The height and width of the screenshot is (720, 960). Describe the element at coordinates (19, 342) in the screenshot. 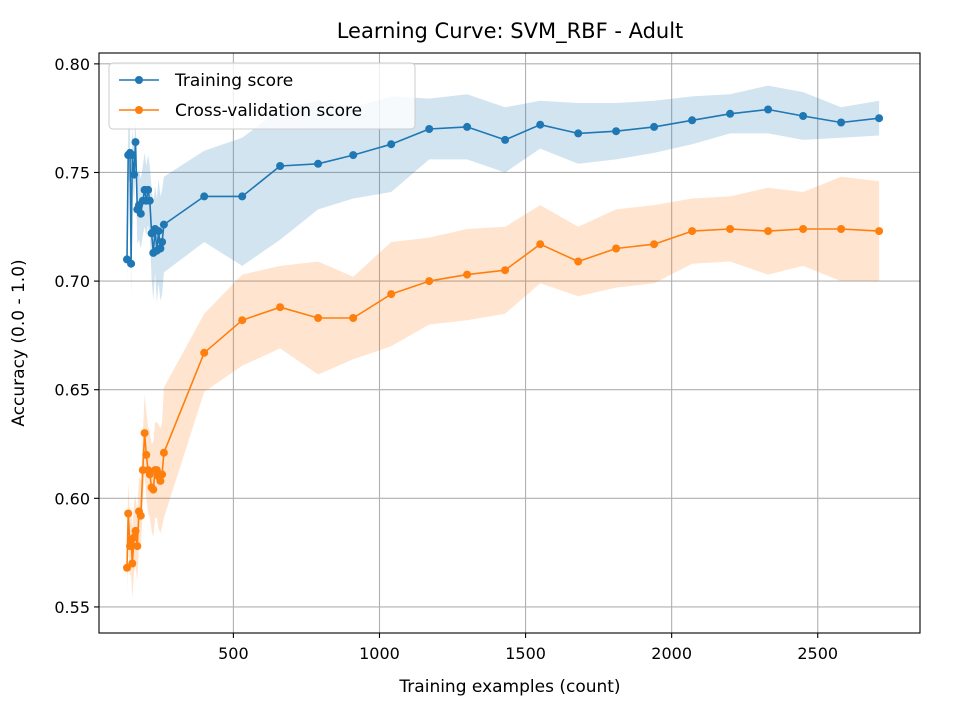

I see `y-axis-label: Accuracy (0.0 - 1.0)` at that location.